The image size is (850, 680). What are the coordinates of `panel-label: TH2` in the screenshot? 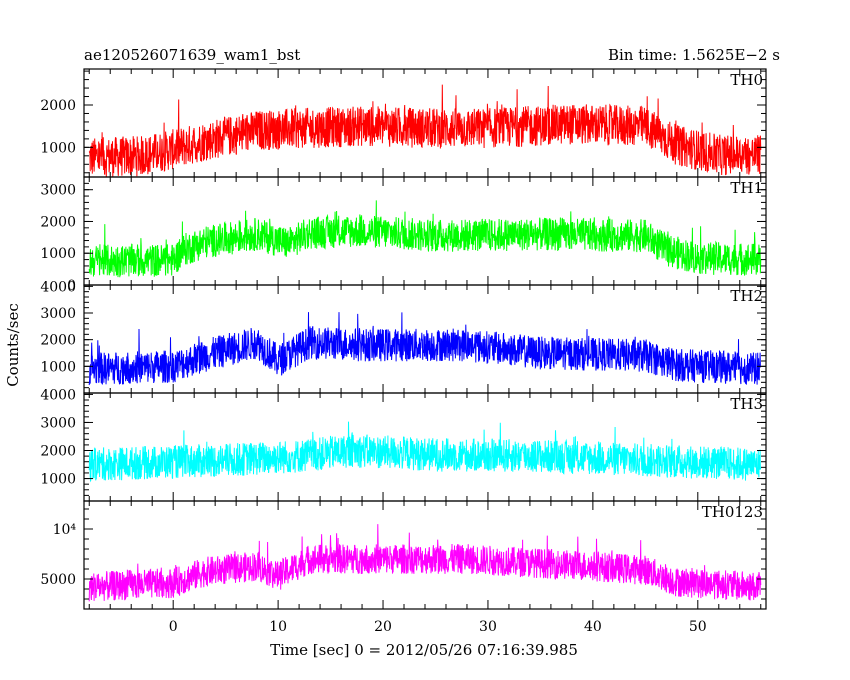 It's located at (746, 296).